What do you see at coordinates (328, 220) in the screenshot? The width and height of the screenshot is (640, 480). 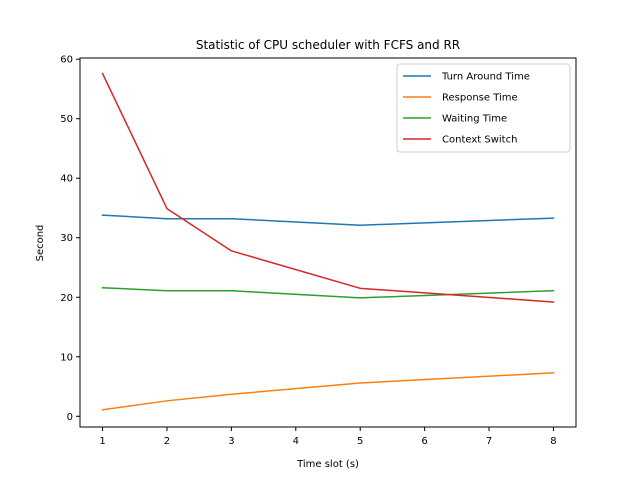 I see `series-line-turn-around-time` at bounding box center [328, 220].